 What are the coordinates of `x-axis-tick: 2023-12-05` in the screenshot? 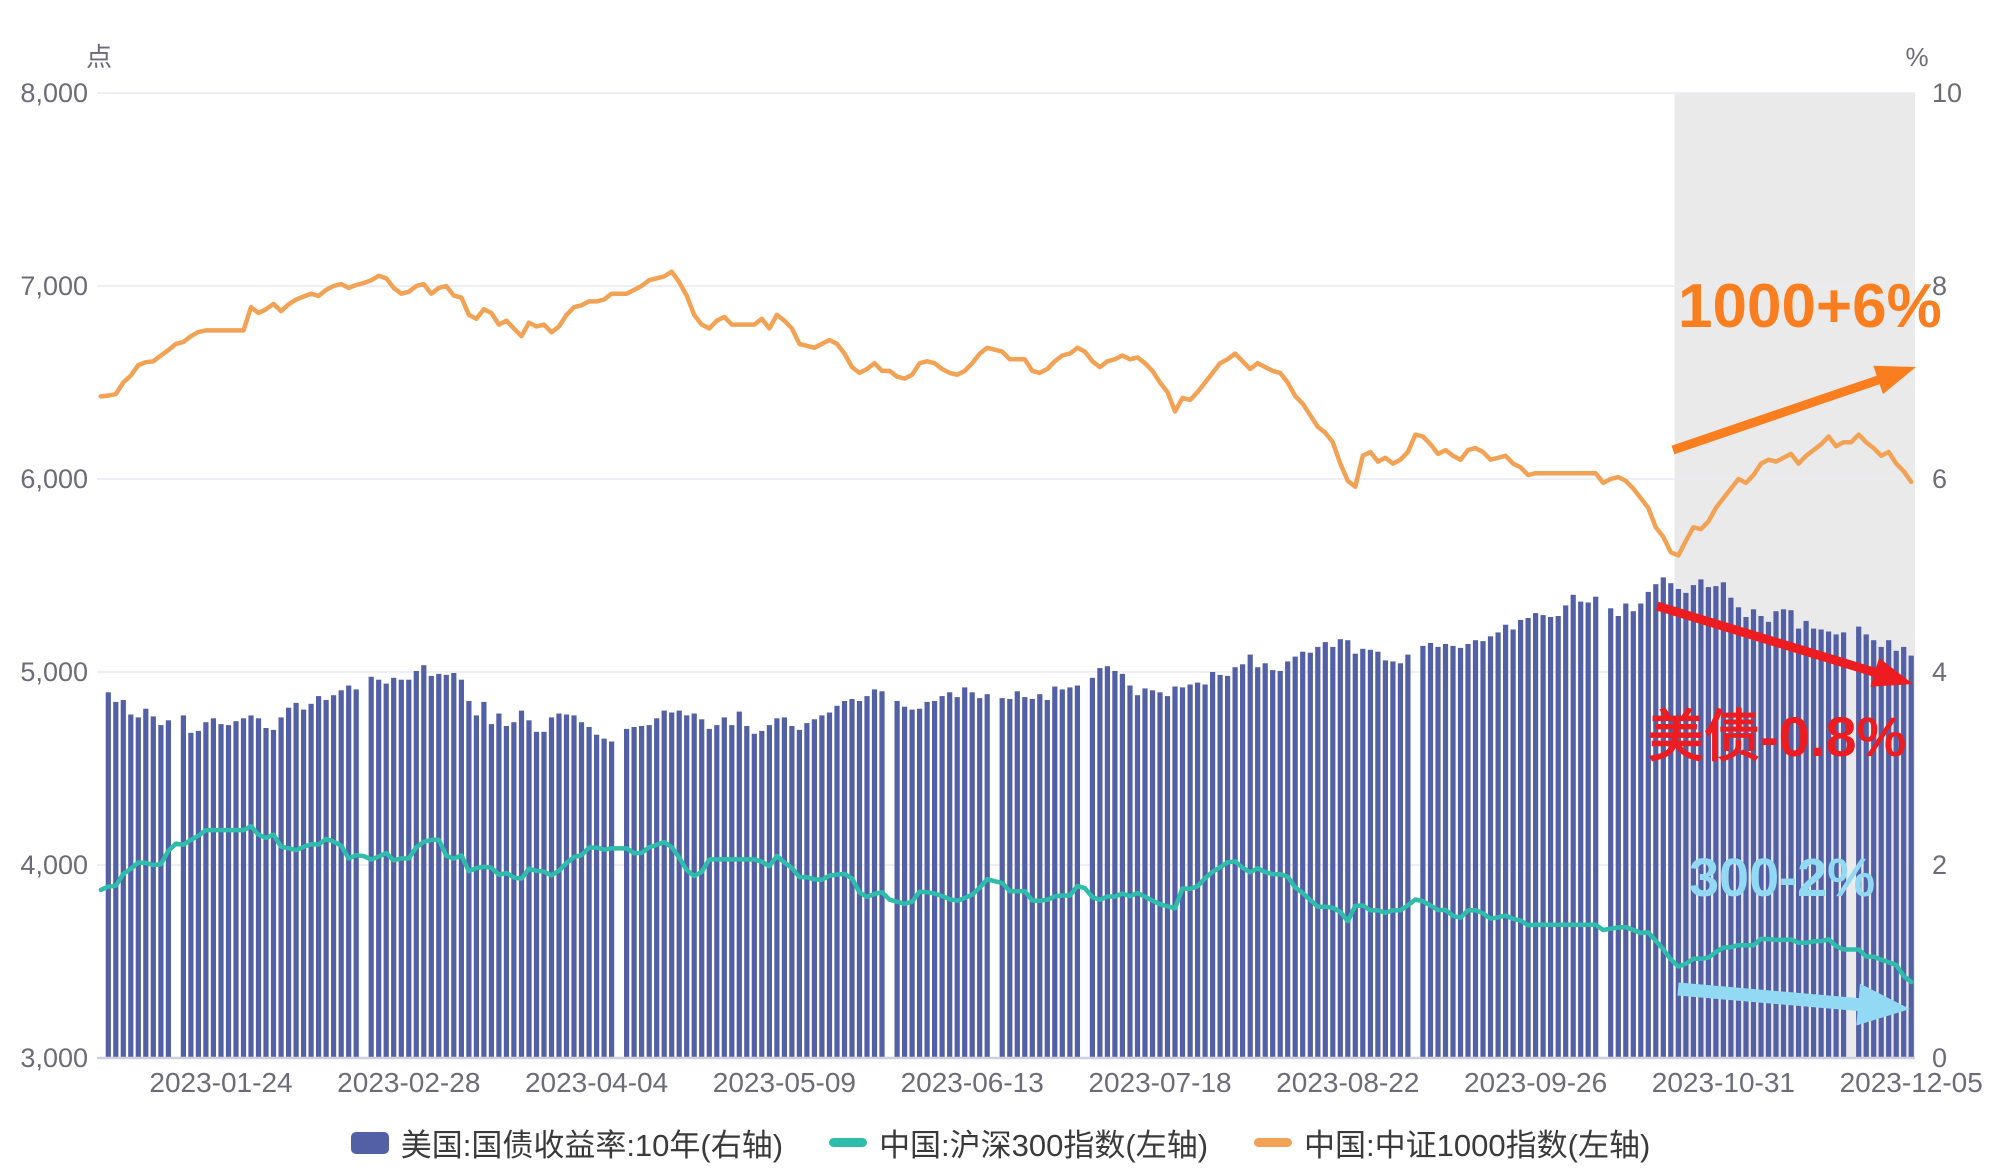 It's located at (1911, 1082).